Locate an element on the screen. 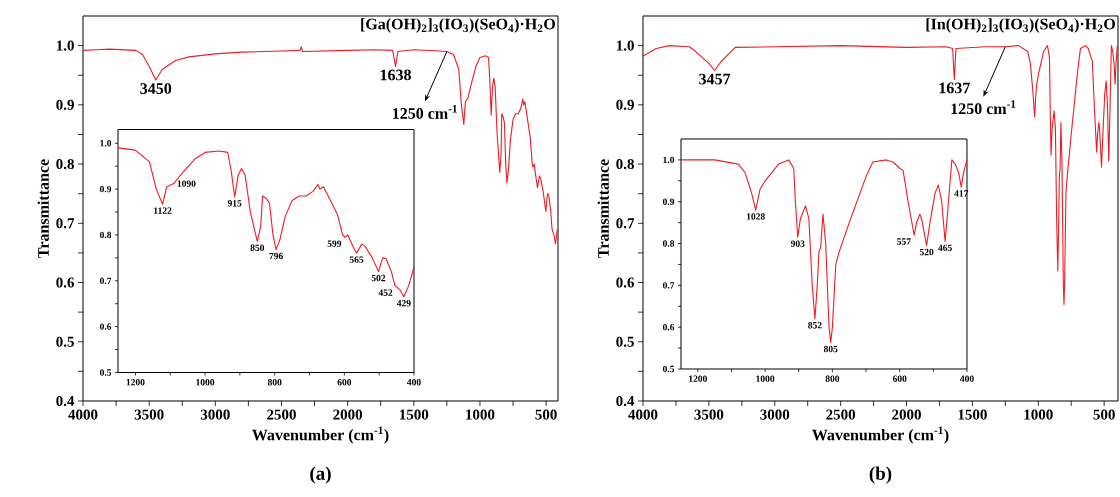 The height and width of the screenshot is (497, 1120). chart-title: [Ga(OH)$_{2}$]$_{3}$(IO$_{3}$)(SeO$_{4}$)·H$_{2}$O is located at coordinates (458, 25).